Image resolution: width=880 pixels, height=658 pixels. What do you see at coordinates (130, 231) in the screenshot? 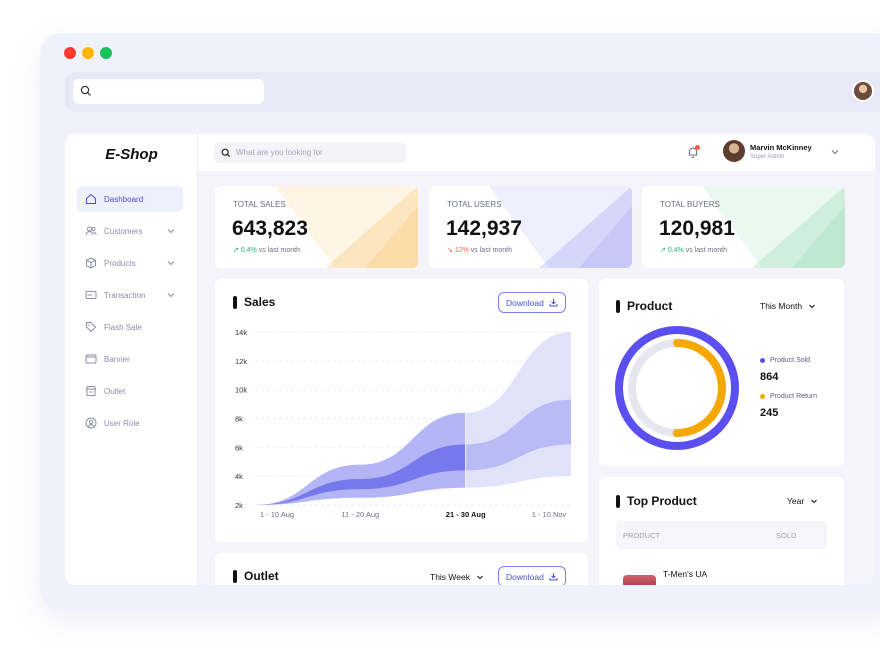
I see `sidebar-item-customers: Customers` at bounding box center [130, 231].